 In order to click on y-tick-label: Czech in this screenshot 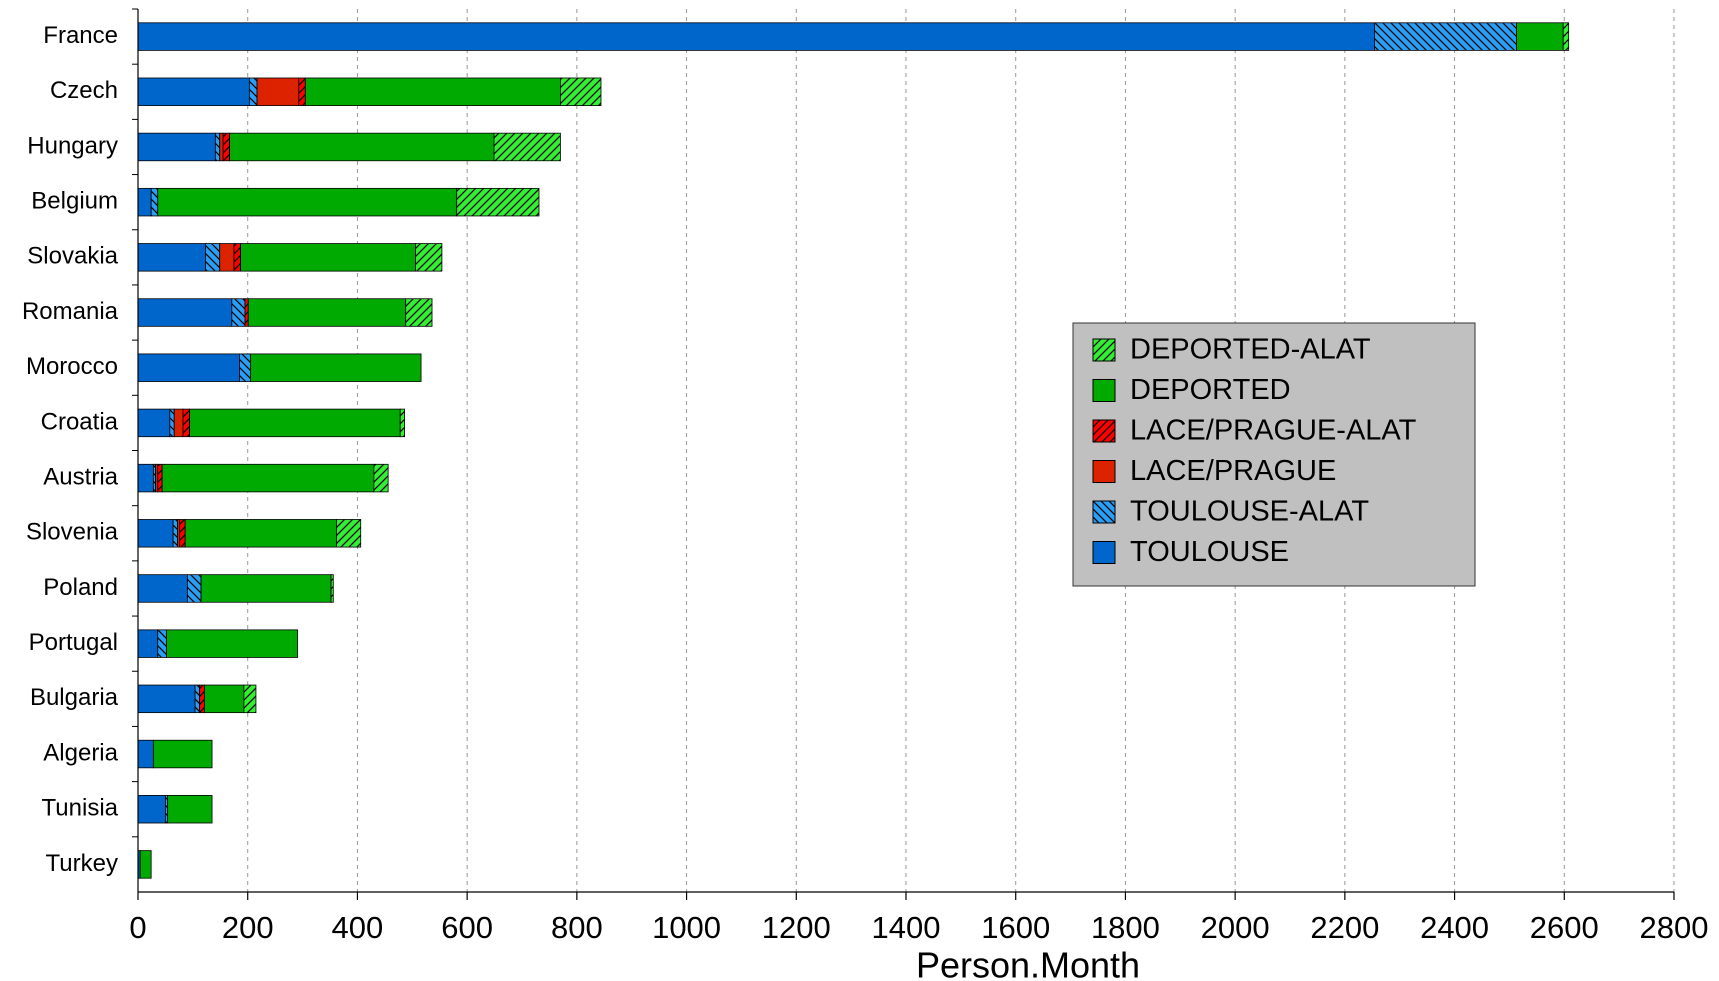, I will do `click(84, 90)`.